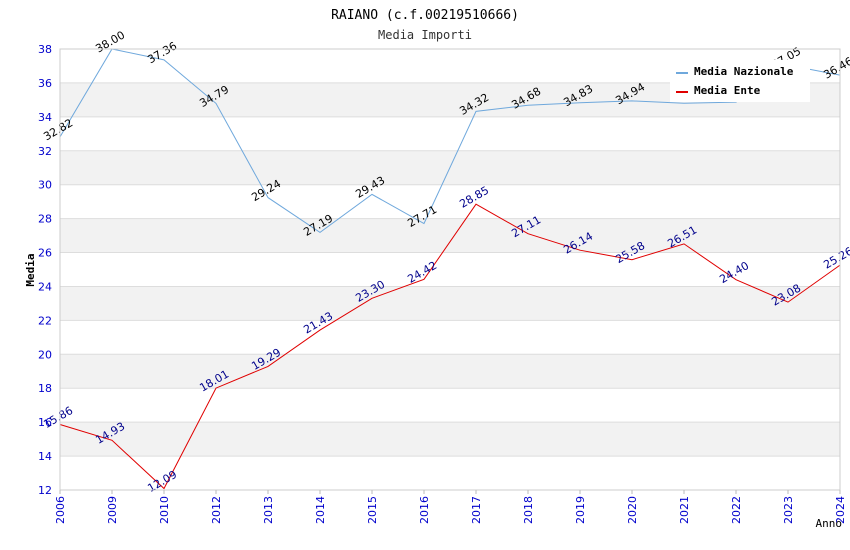 This screenshot has width=850, height=550. I want to click on x-tick-label: 2006, so click(60, 510).